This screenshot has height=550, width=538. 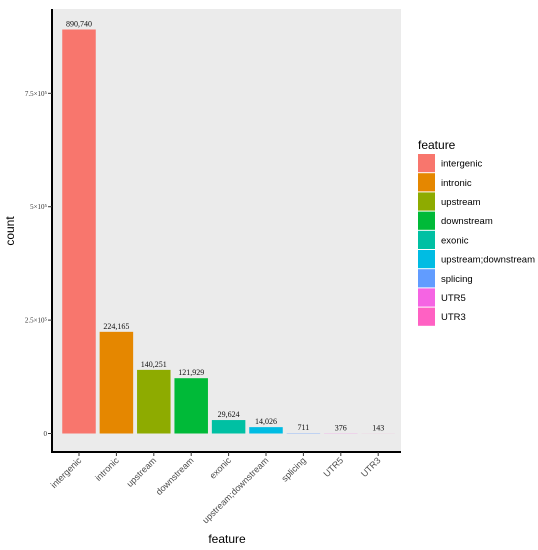 What do you see at coordinates (116, 326) in the screenshot?
I see `data-label-intronic: 224,165` at bounding box center [116, 326].